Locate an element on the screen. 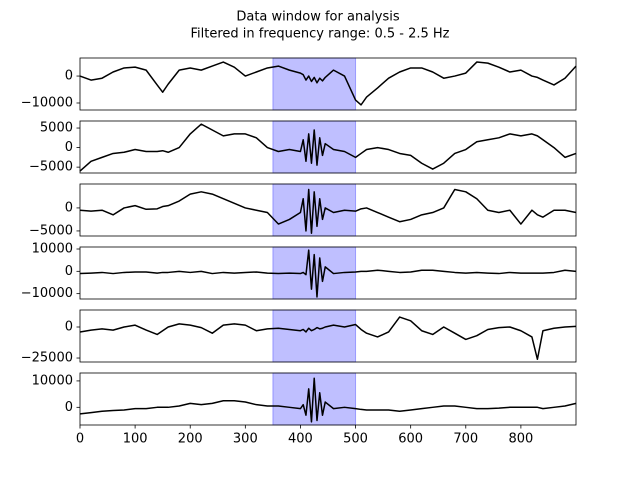  y-tick-label: −25000 is located at coordinates (47, 358).